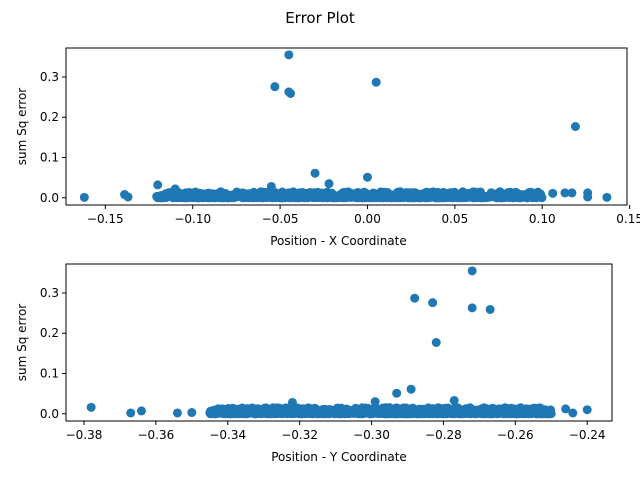 Image resolution: width=640 pixels, height=480 pixels. I want to click on x-tick-label: −0.15, so click(105, 219).